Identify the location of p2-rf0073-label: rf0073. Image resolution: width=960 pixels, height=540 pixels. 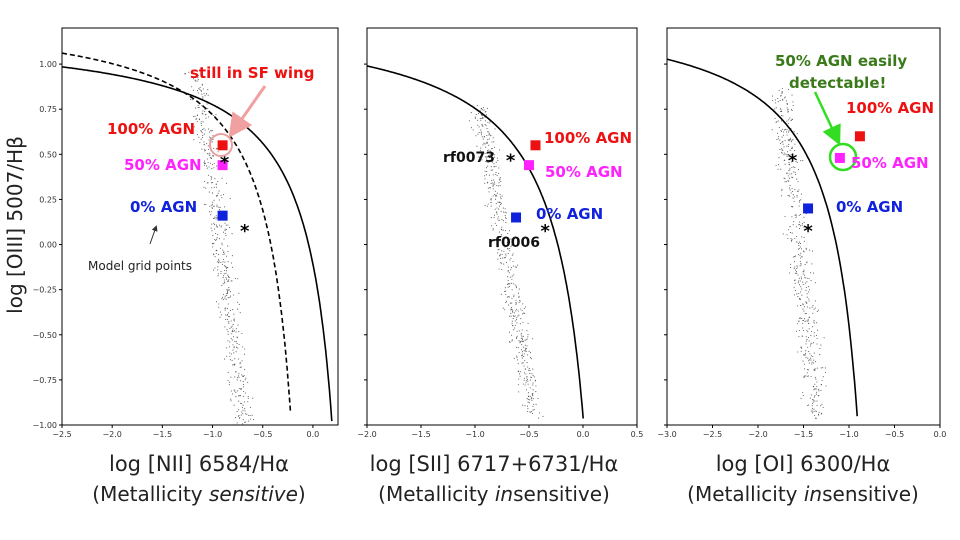
(469, 158).